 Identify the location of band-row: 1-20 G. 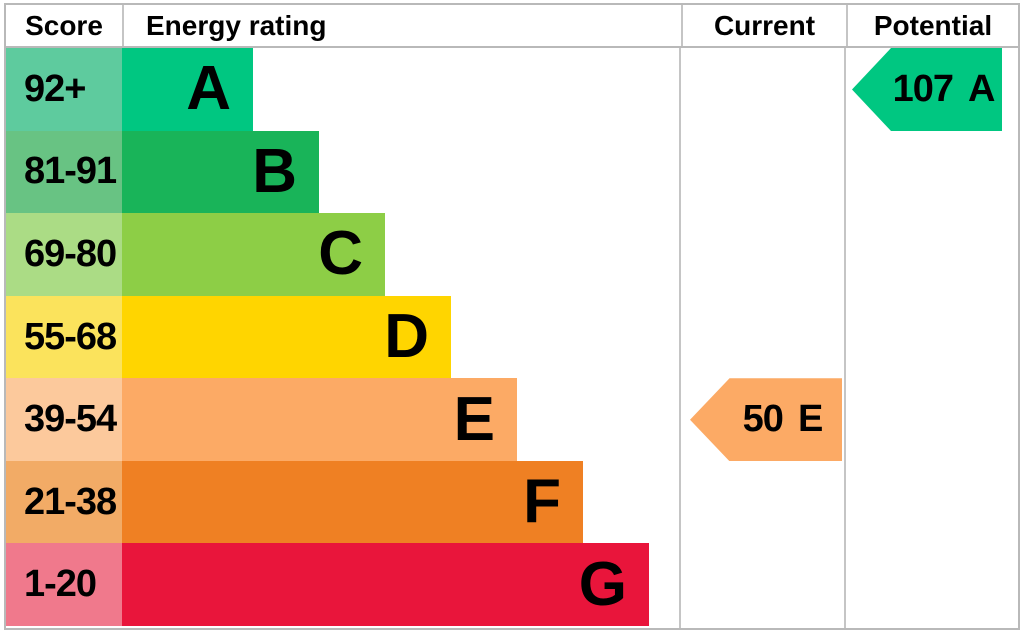
(342, 585).